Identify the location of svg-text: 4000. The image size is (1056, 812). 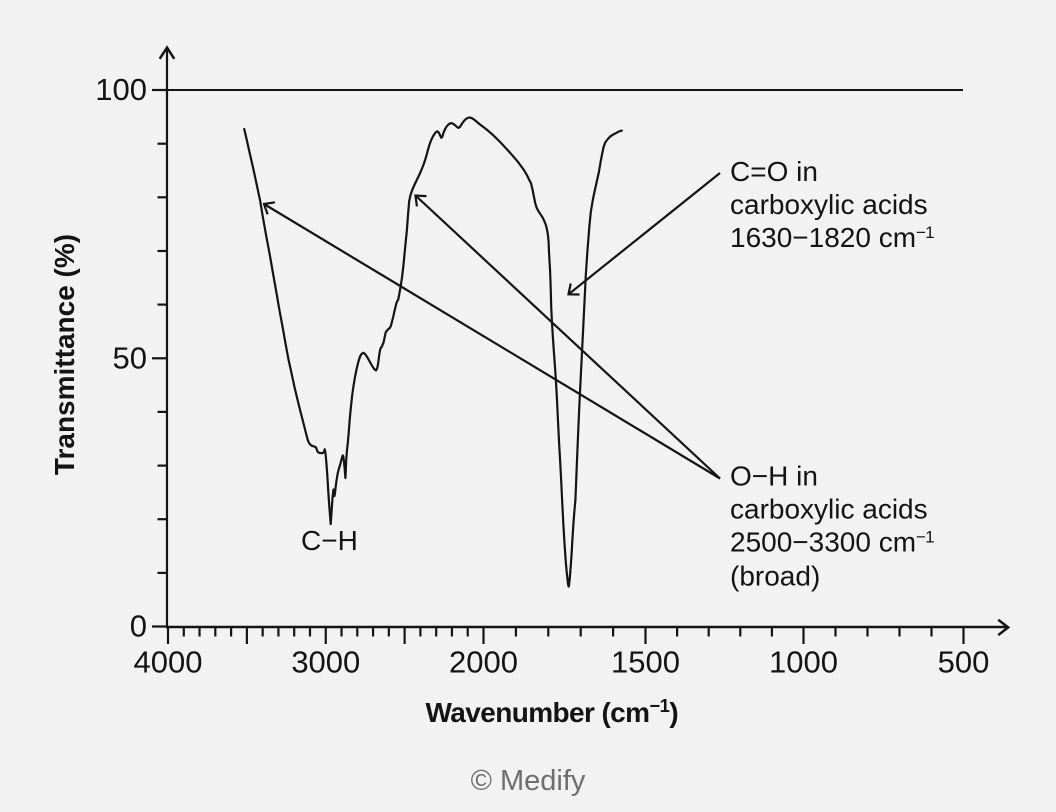
(168, 662).